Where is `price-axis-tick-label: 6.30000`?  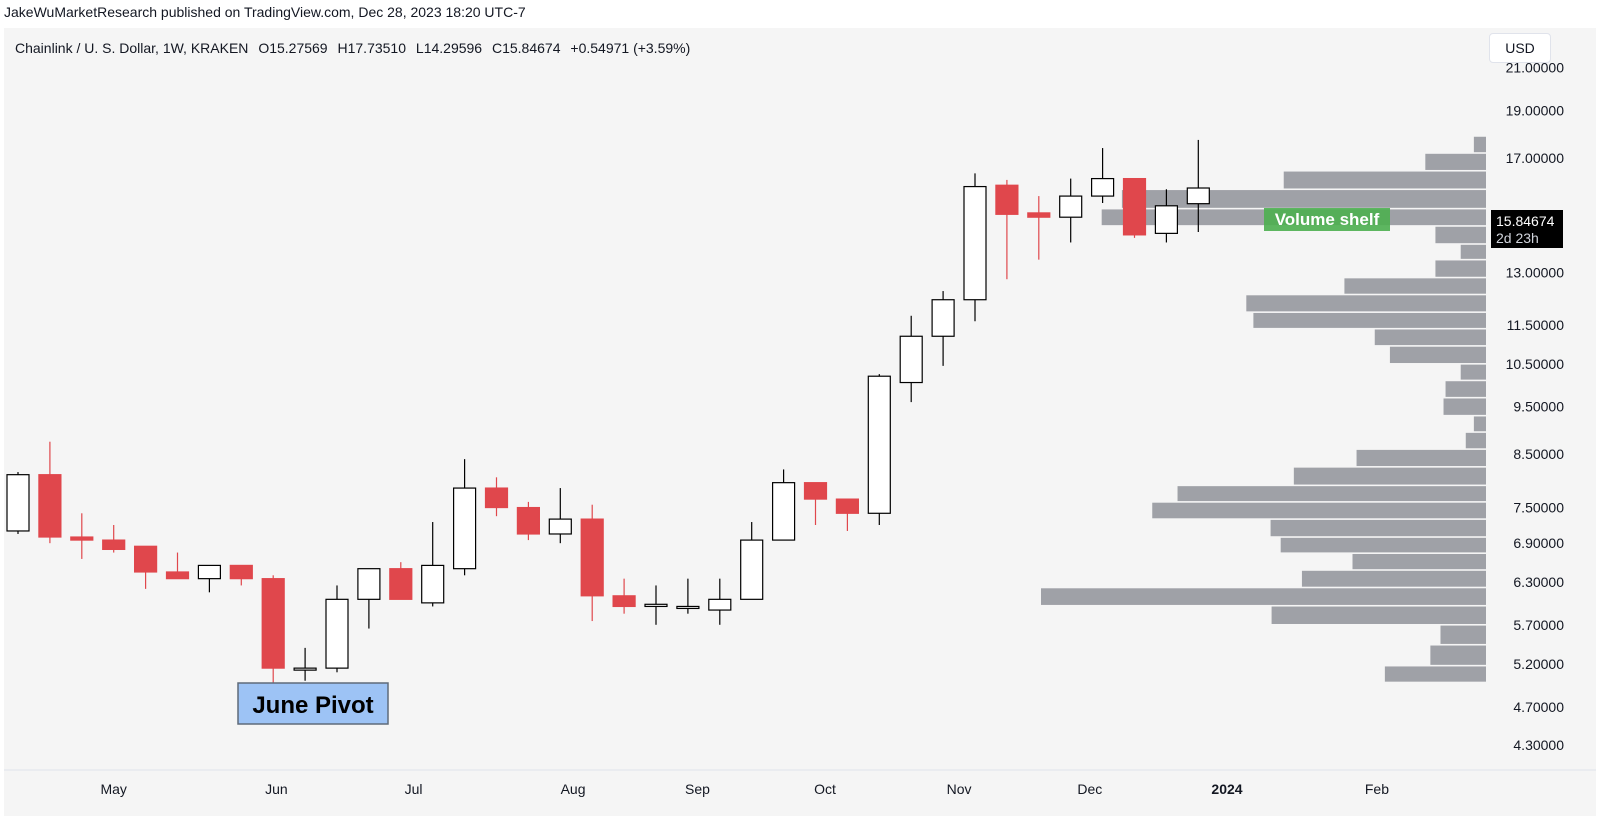
price-axis-tick-label: 6.30000 is located at coordinates (1538, 582).